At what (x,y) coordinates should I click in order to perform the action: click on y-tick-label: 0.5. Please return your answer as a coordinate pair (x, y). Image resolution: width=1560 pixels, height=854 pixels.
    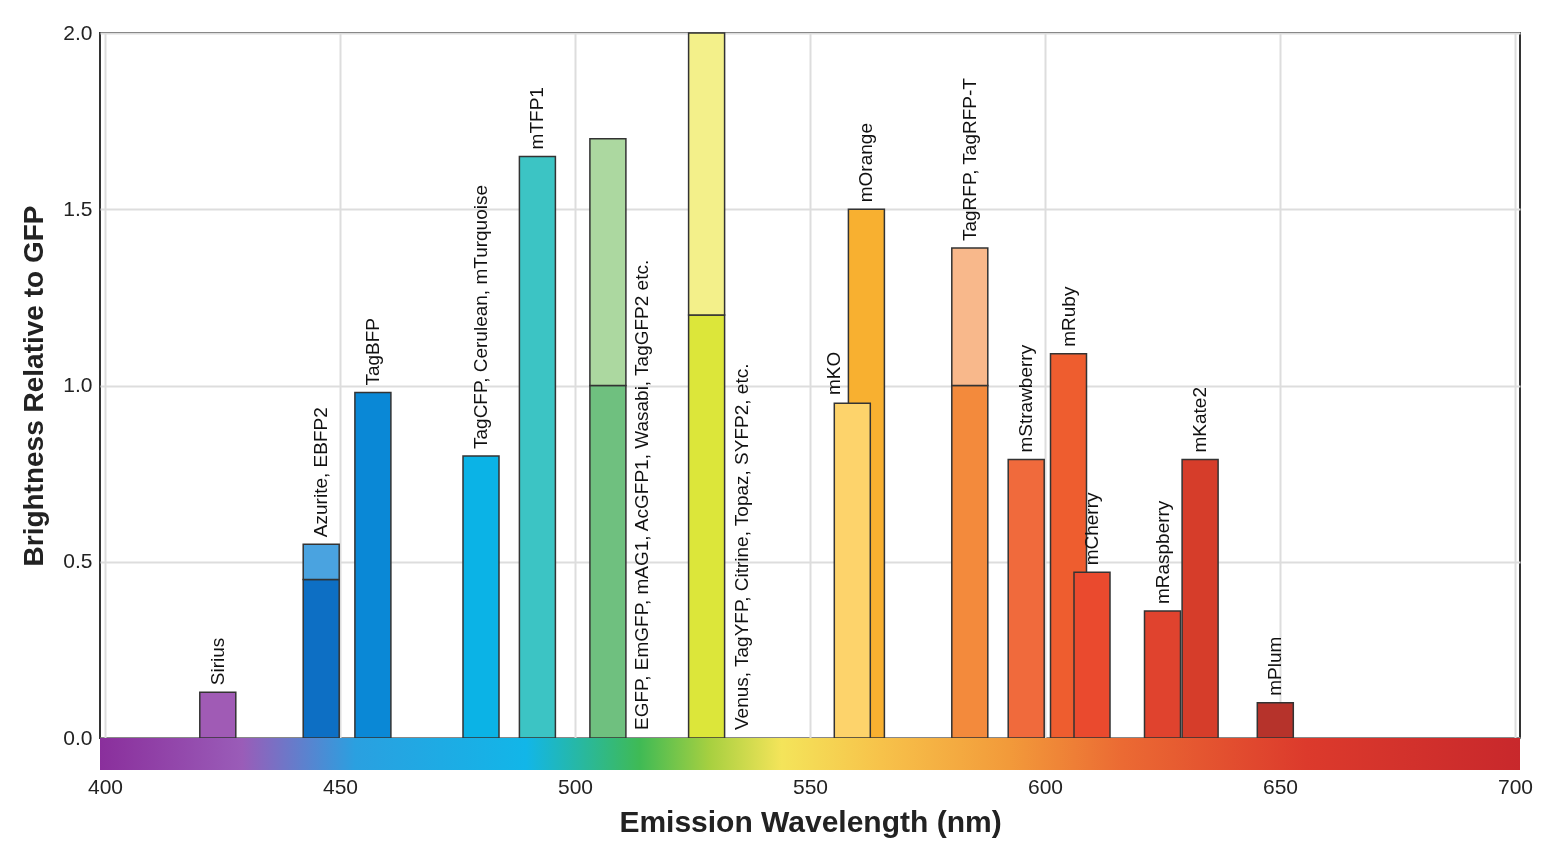
    Looking at the image, I should click on (78, 561).